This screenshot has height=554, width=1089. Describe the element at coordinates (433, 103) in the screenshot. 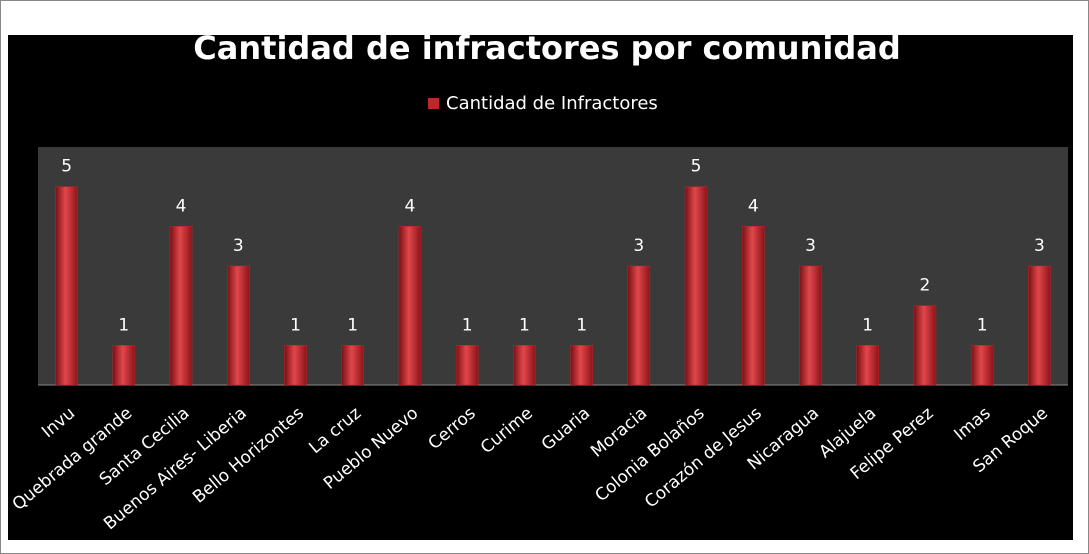

I see `legend-swatch` at that location.